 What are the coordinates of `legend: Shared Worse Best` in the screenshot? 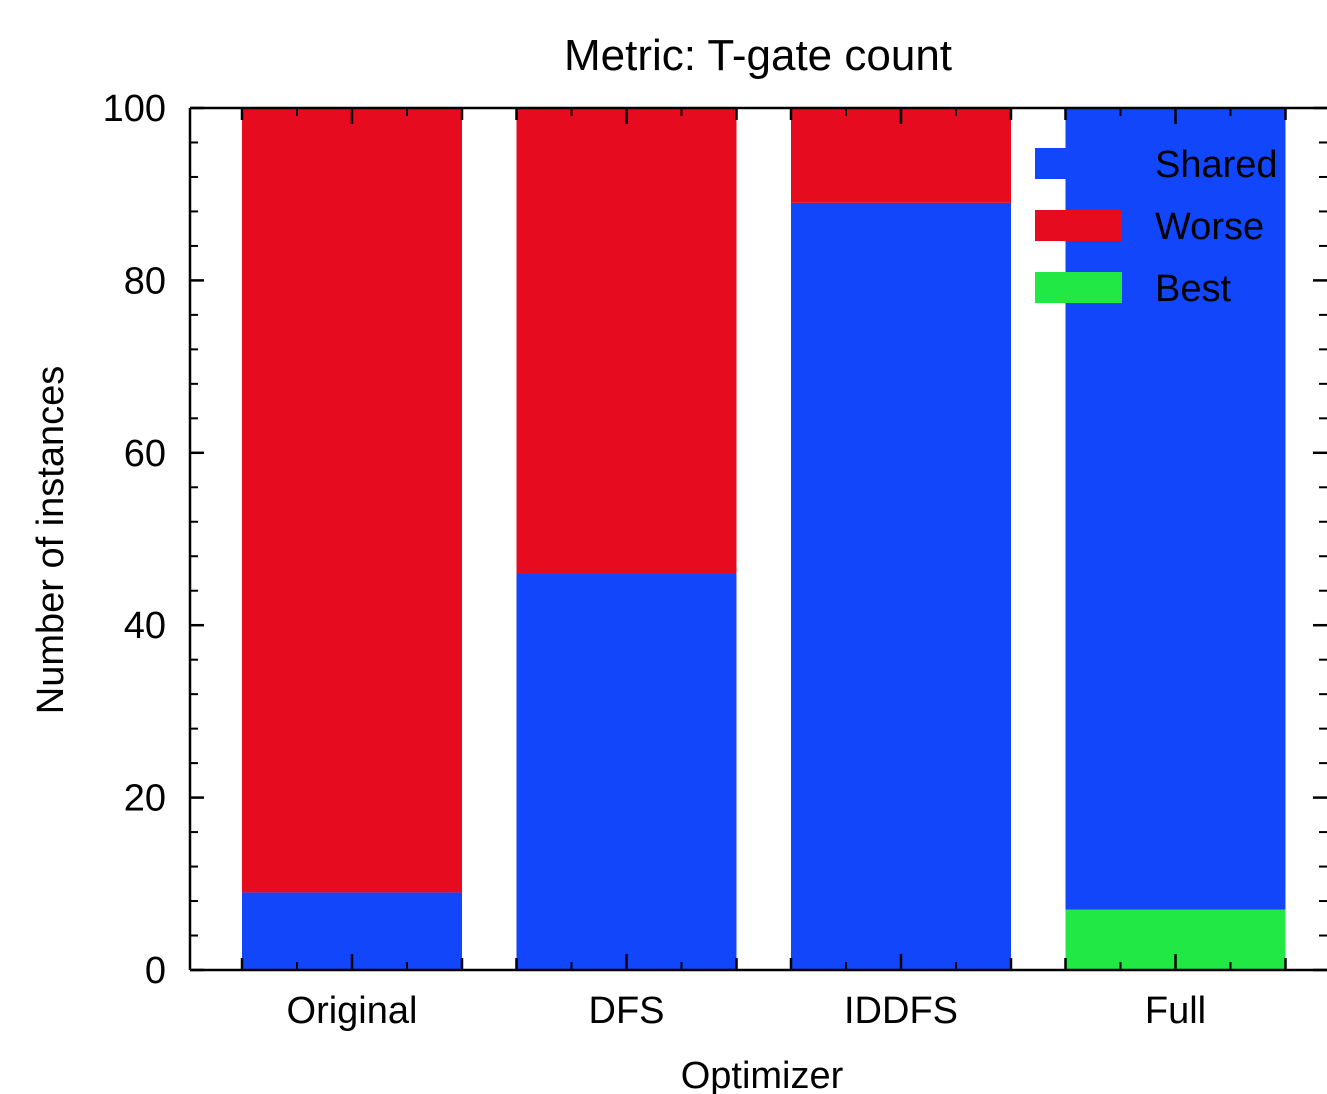 It's located at (1156, 227).